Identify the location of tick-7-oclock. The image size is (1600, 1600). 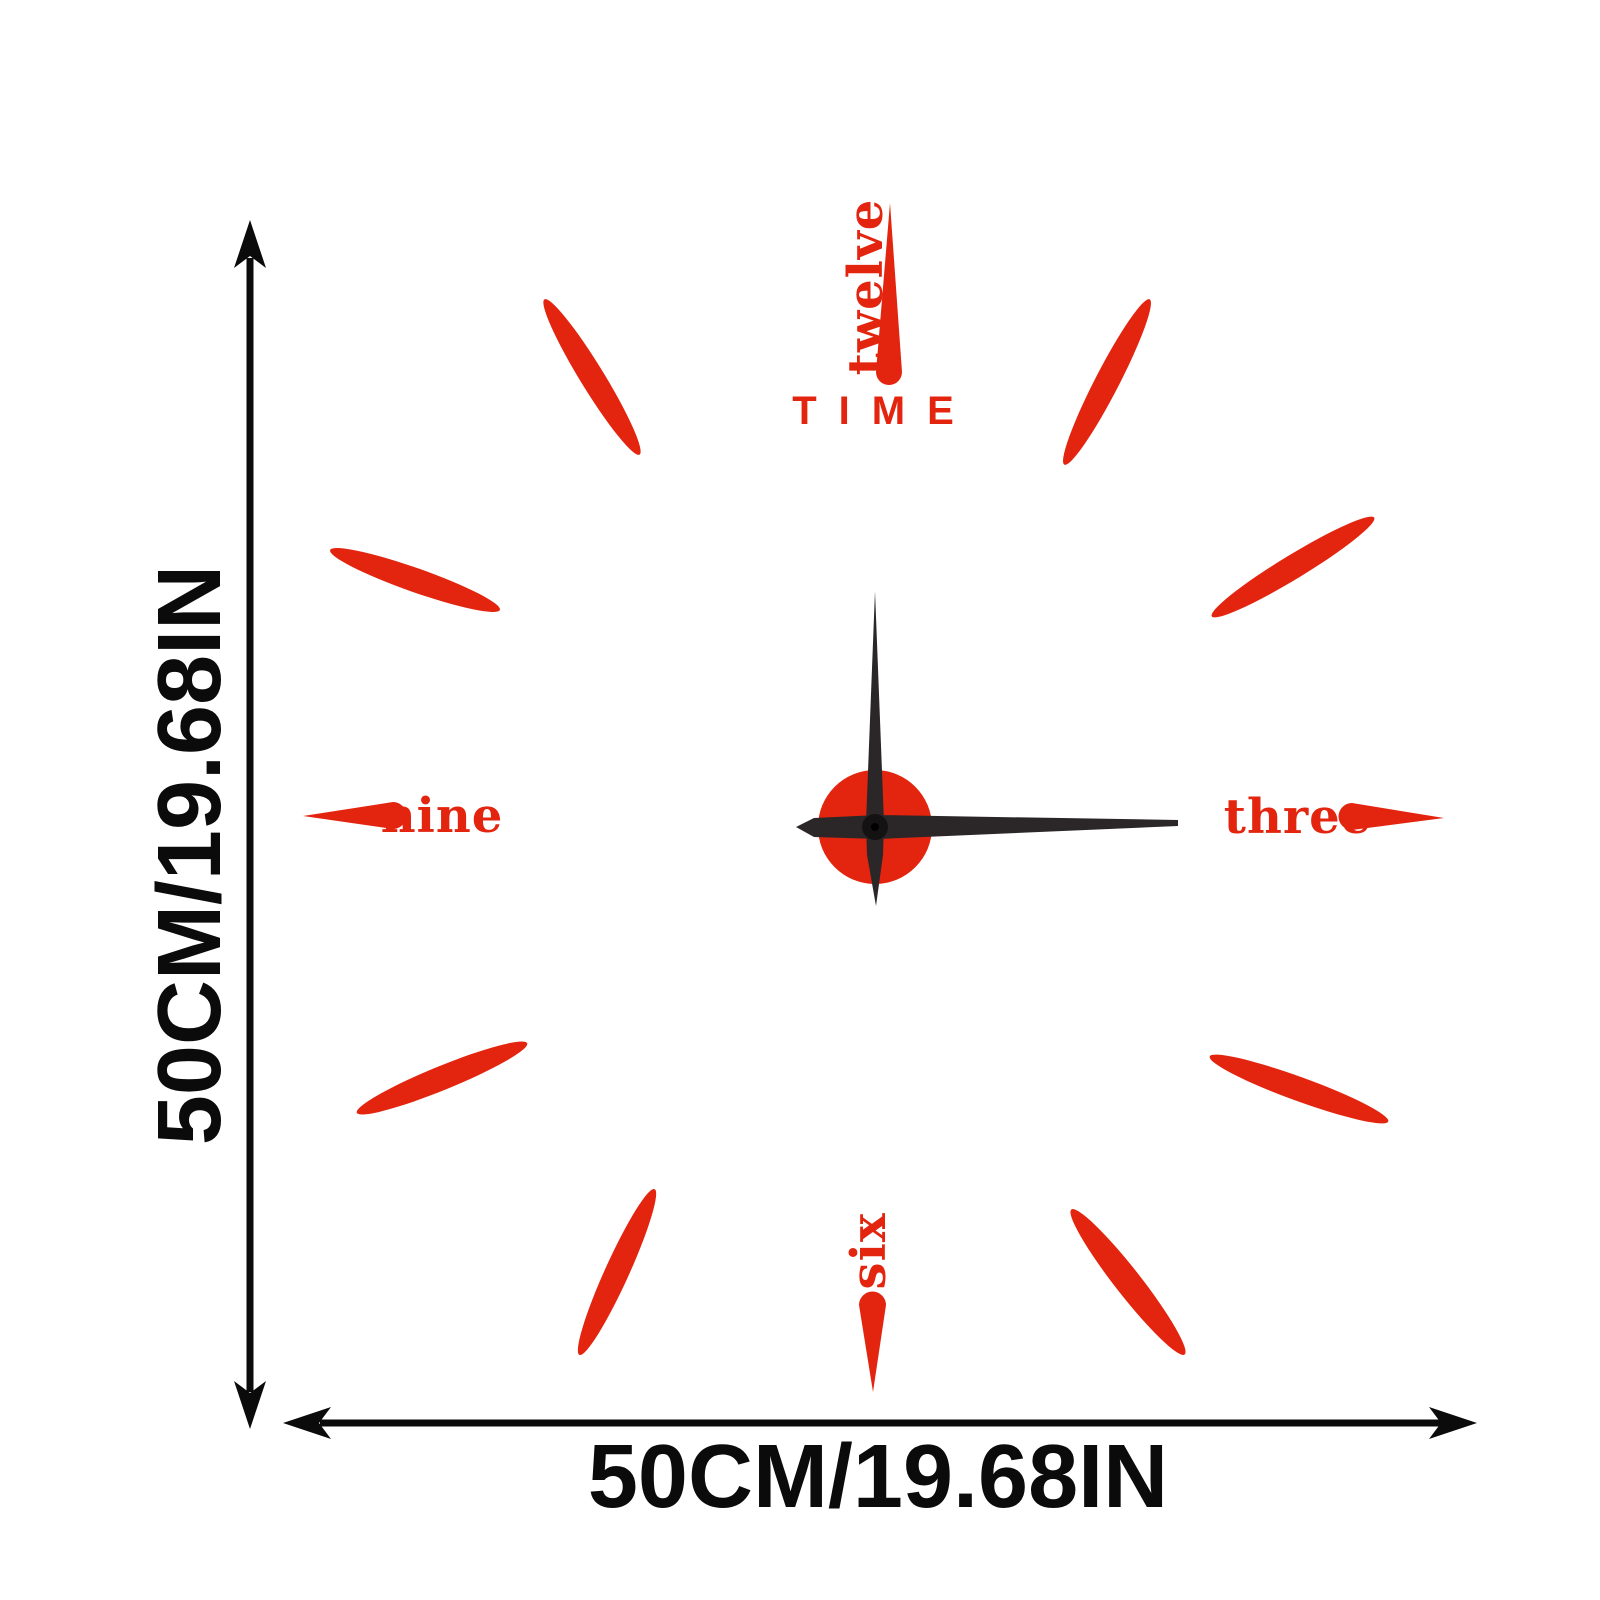
(617, 1272).